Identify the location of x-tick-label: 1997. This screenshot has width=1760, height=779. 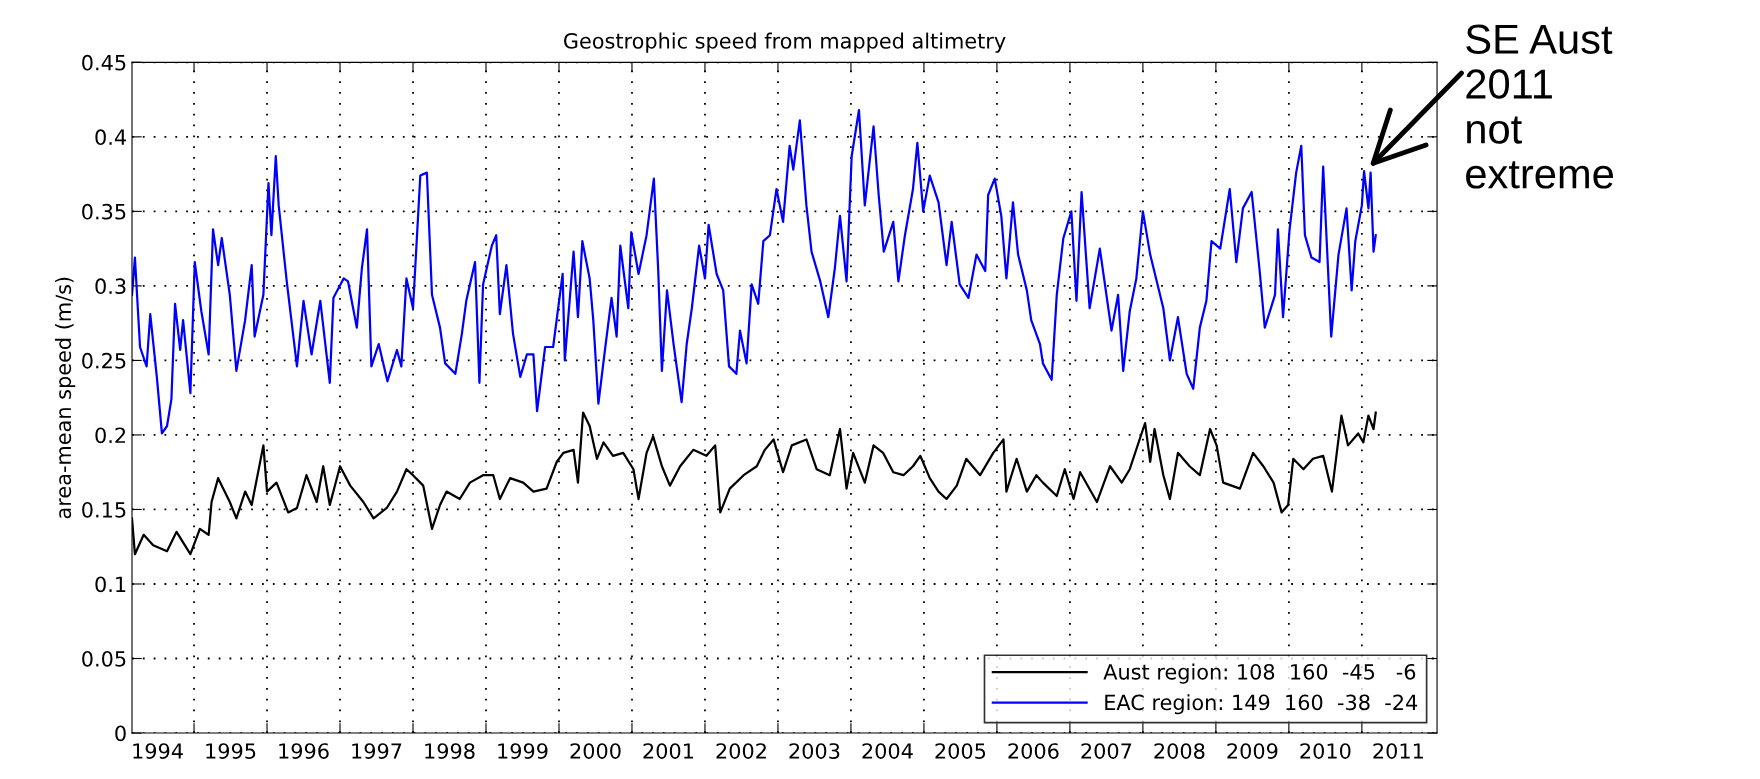
(377, 751).